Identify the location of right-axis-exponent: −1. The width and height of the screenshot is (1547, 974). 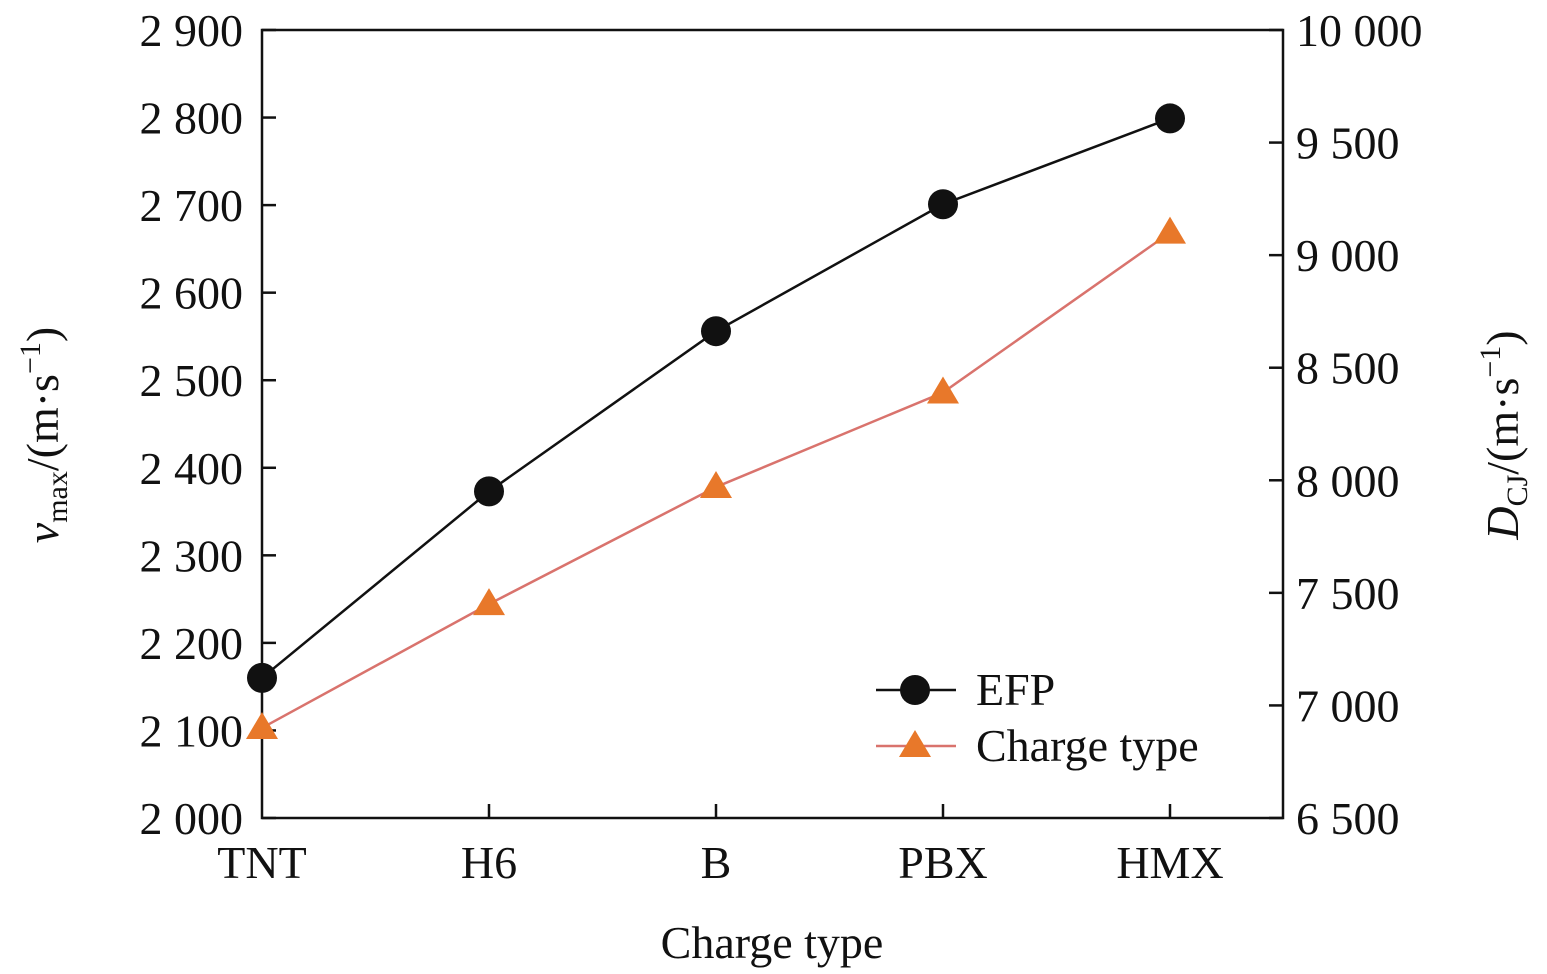
(1490, 362).